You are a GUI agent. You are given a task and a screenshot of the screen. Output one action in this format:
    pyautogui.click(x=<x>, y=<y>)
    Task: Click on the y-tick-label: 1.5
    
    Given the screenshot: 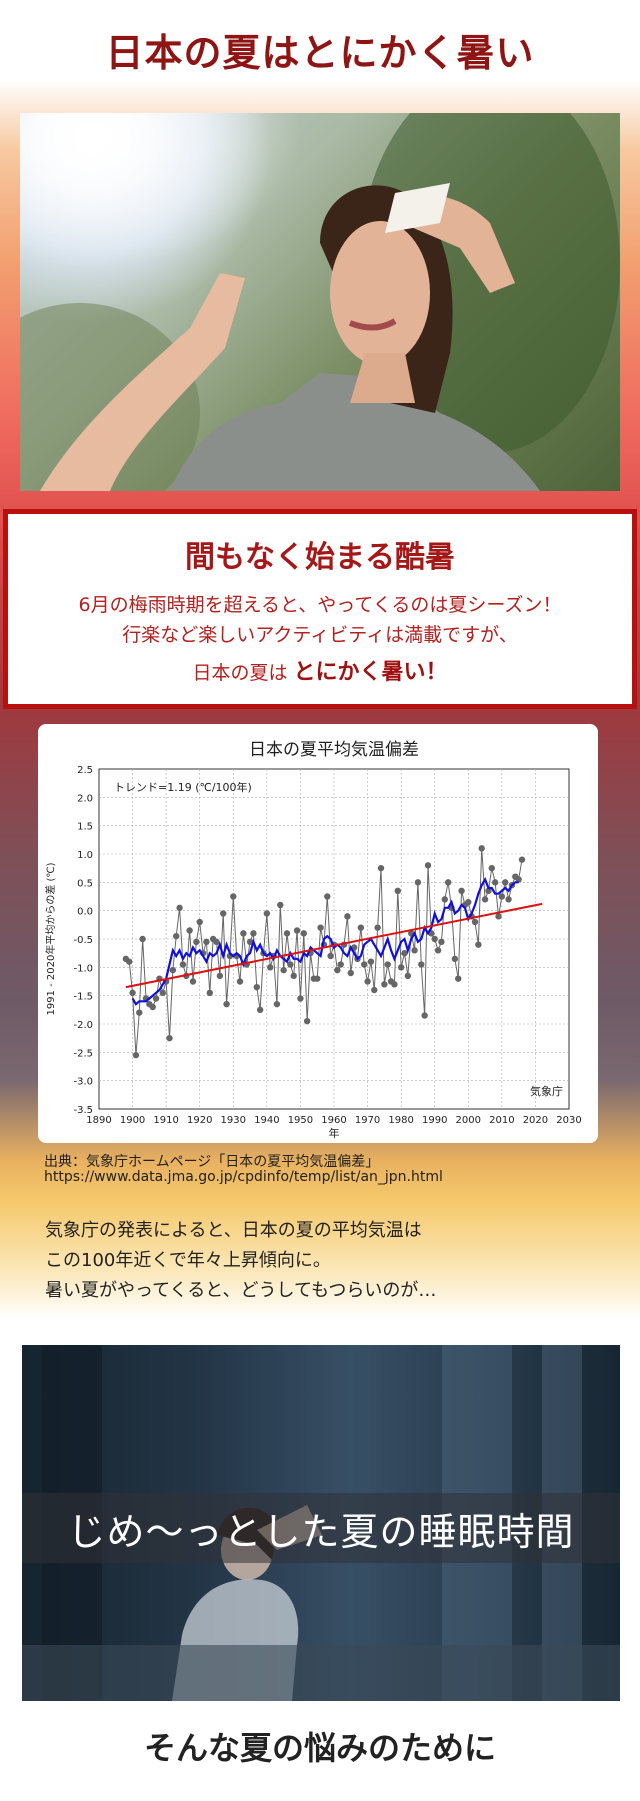 What is the action you would take?
    pyautogui.click(x=85, y=827)
    